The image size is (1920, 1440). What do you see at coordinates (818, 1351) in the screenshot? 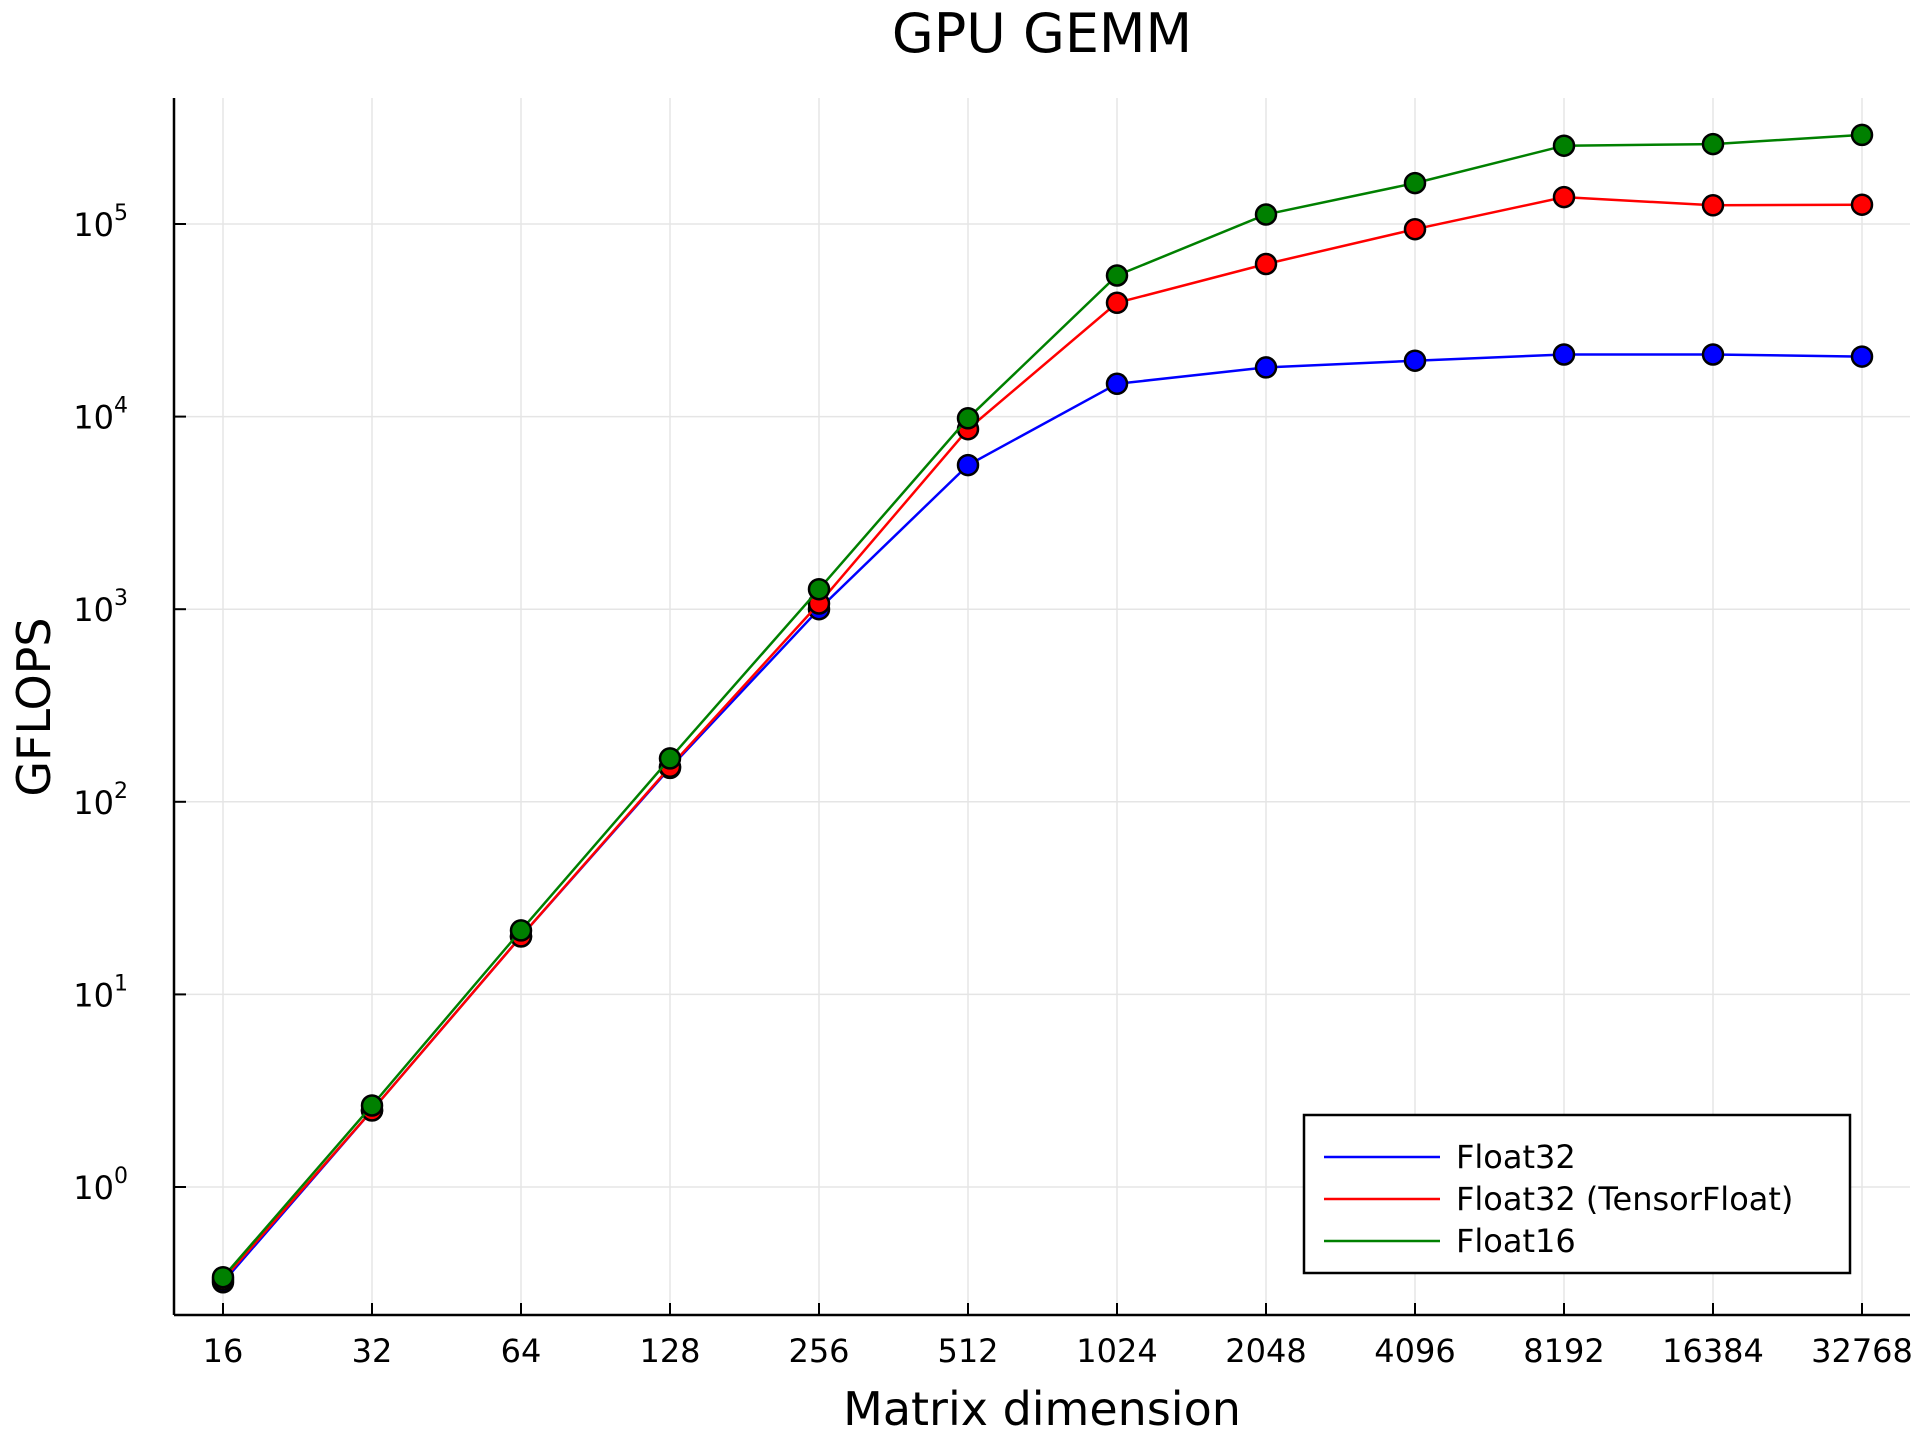
I see `x-tick-label: 256` at bounding box center [818, 1351].